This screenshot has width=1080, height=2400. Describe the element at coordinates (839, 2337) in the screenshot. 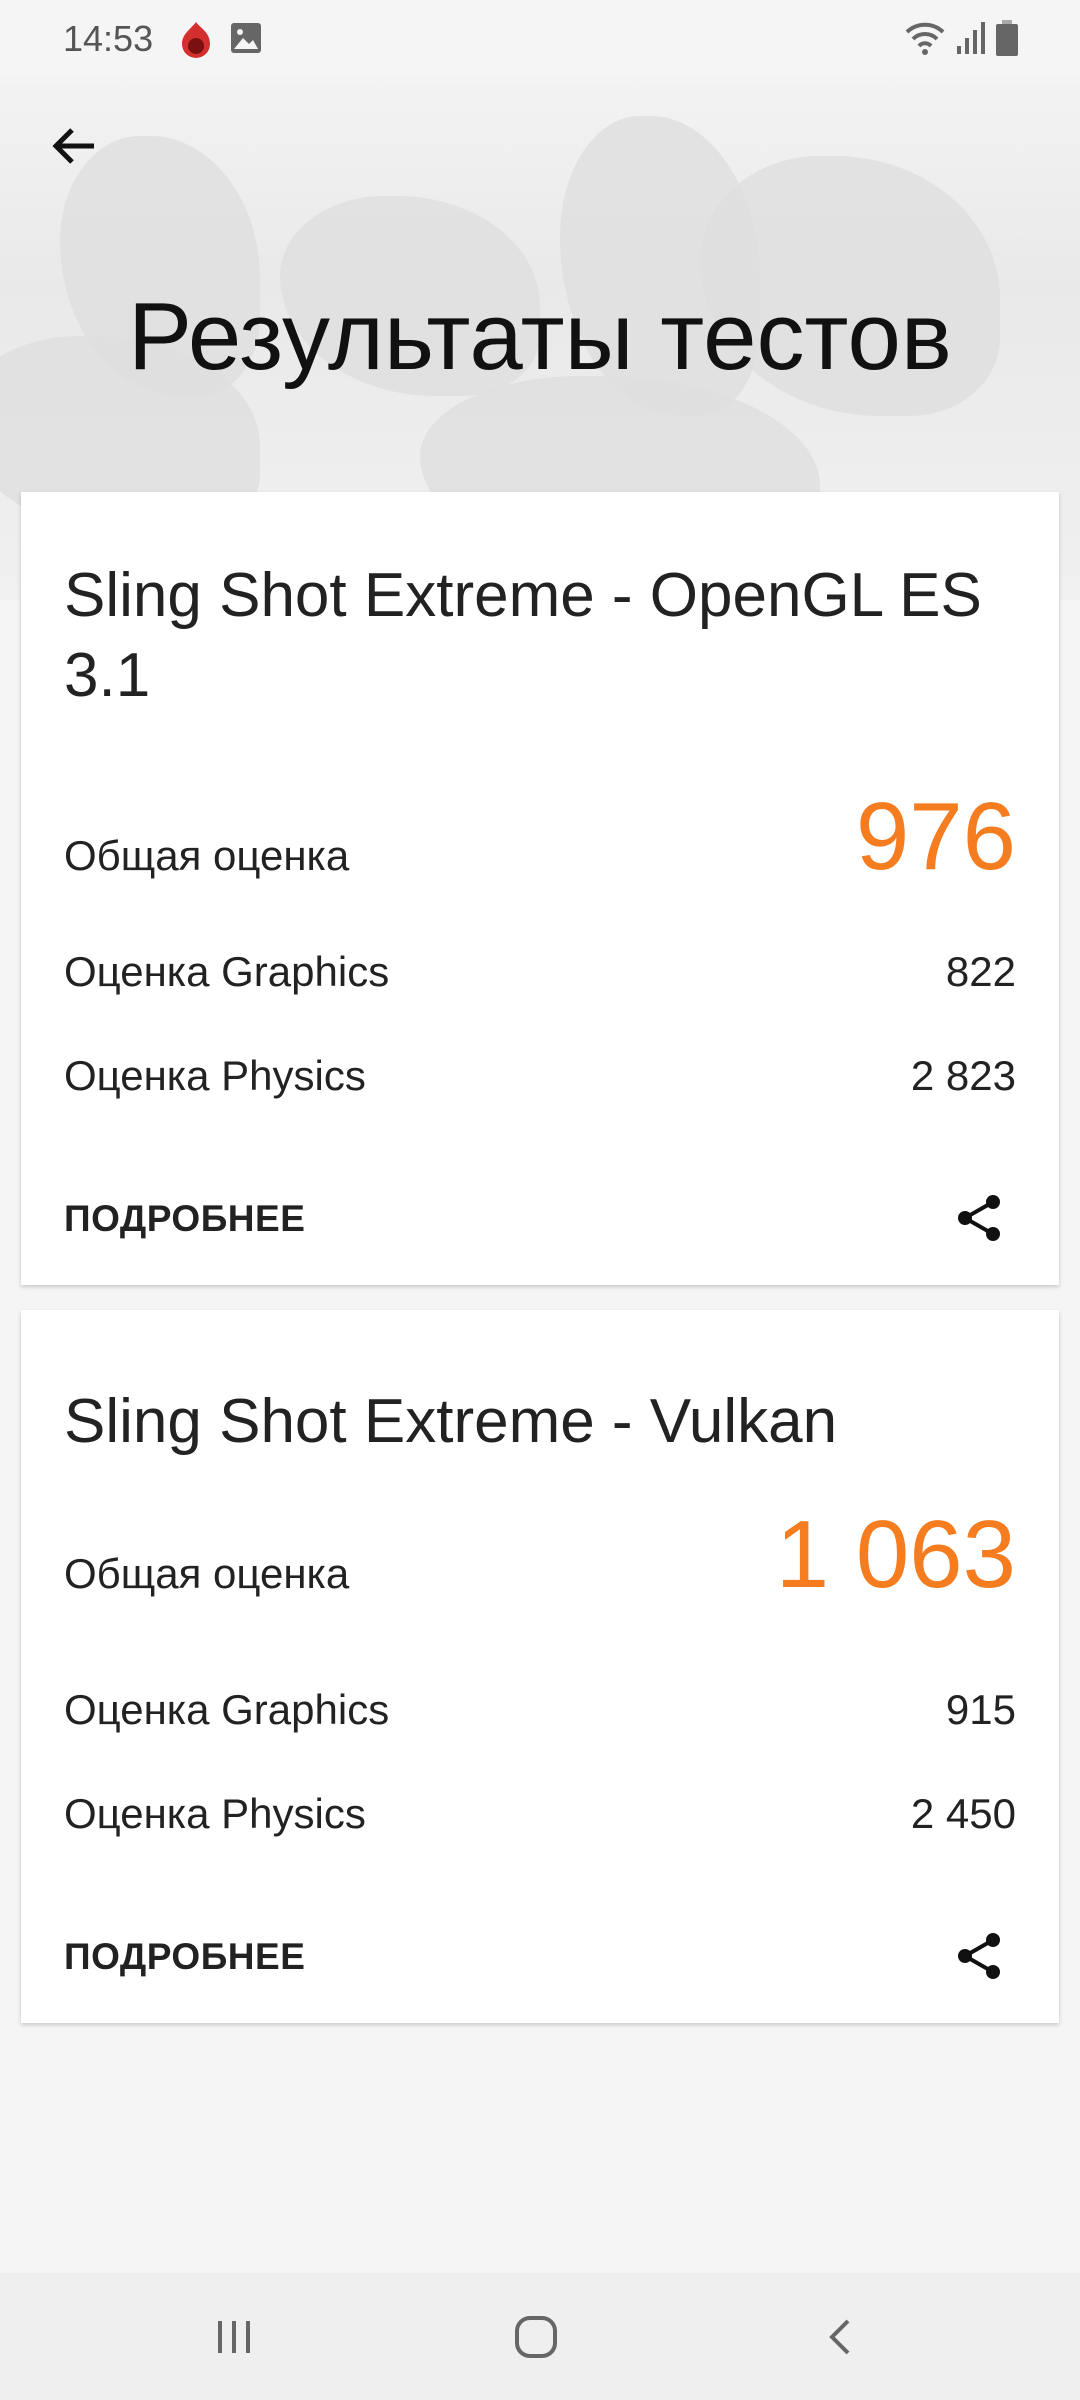

I see `back-icon` at that location.